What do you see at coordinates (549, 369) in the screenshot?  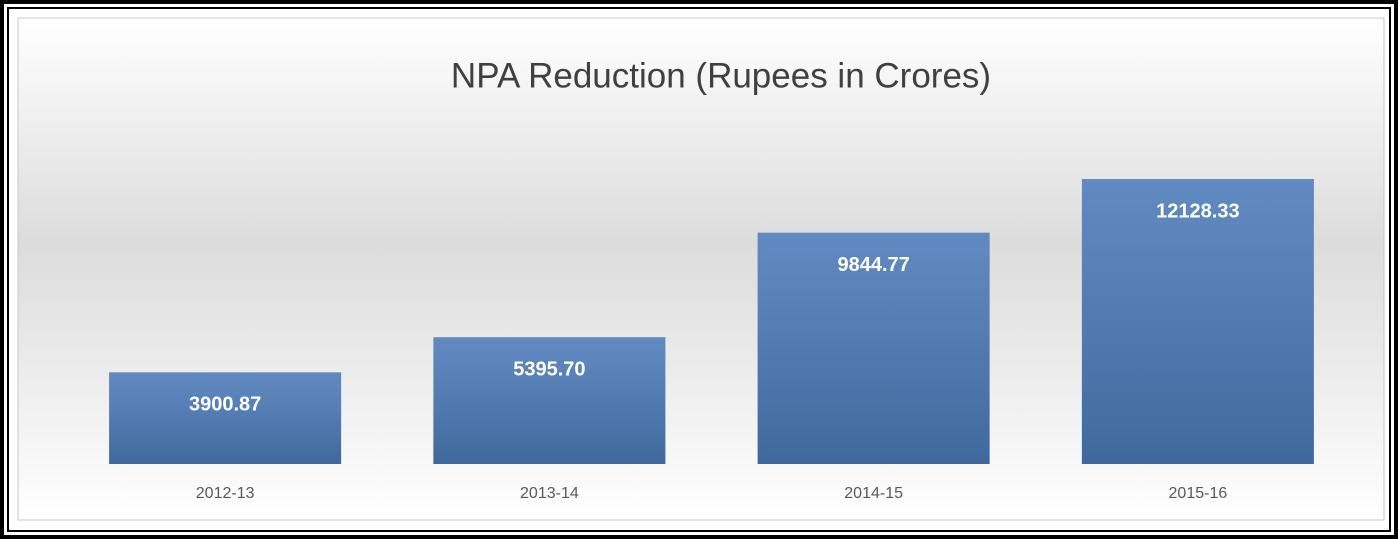 I see `data-label: 5395.70` at bounding box center [549, 369].